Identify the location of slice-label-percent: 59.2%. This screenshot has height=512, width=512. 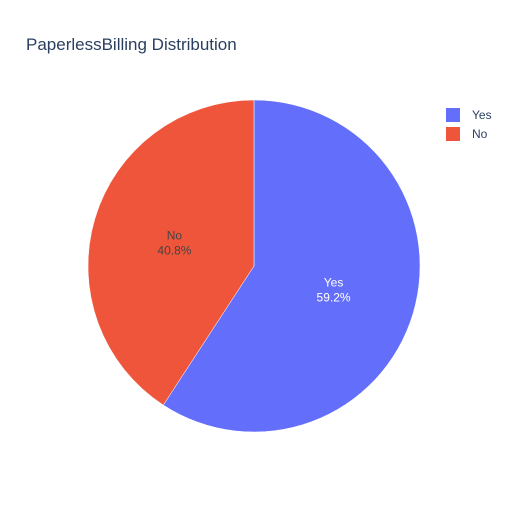
(334, 298).